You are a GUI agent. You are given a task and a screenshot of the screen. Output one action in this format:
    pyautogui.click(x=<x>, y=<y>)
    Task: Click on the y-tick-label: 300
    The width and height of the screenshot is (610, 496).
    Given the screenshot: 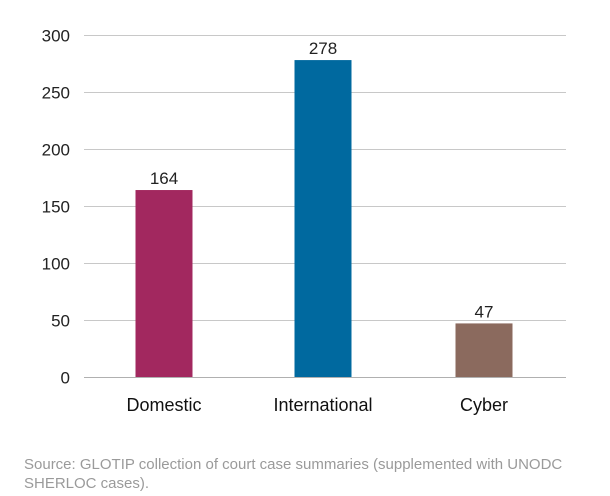 What is the action you would take?
    pyautogui.click(x=56, y=36)
    